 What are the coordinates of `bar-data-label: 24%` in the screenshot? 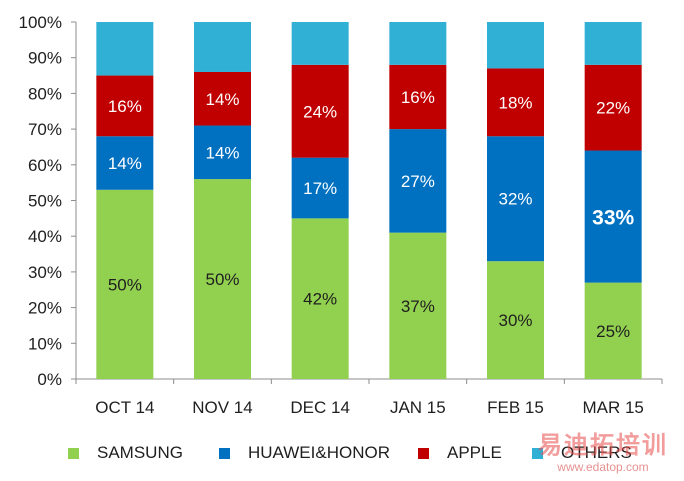 It's located at (320, 111).